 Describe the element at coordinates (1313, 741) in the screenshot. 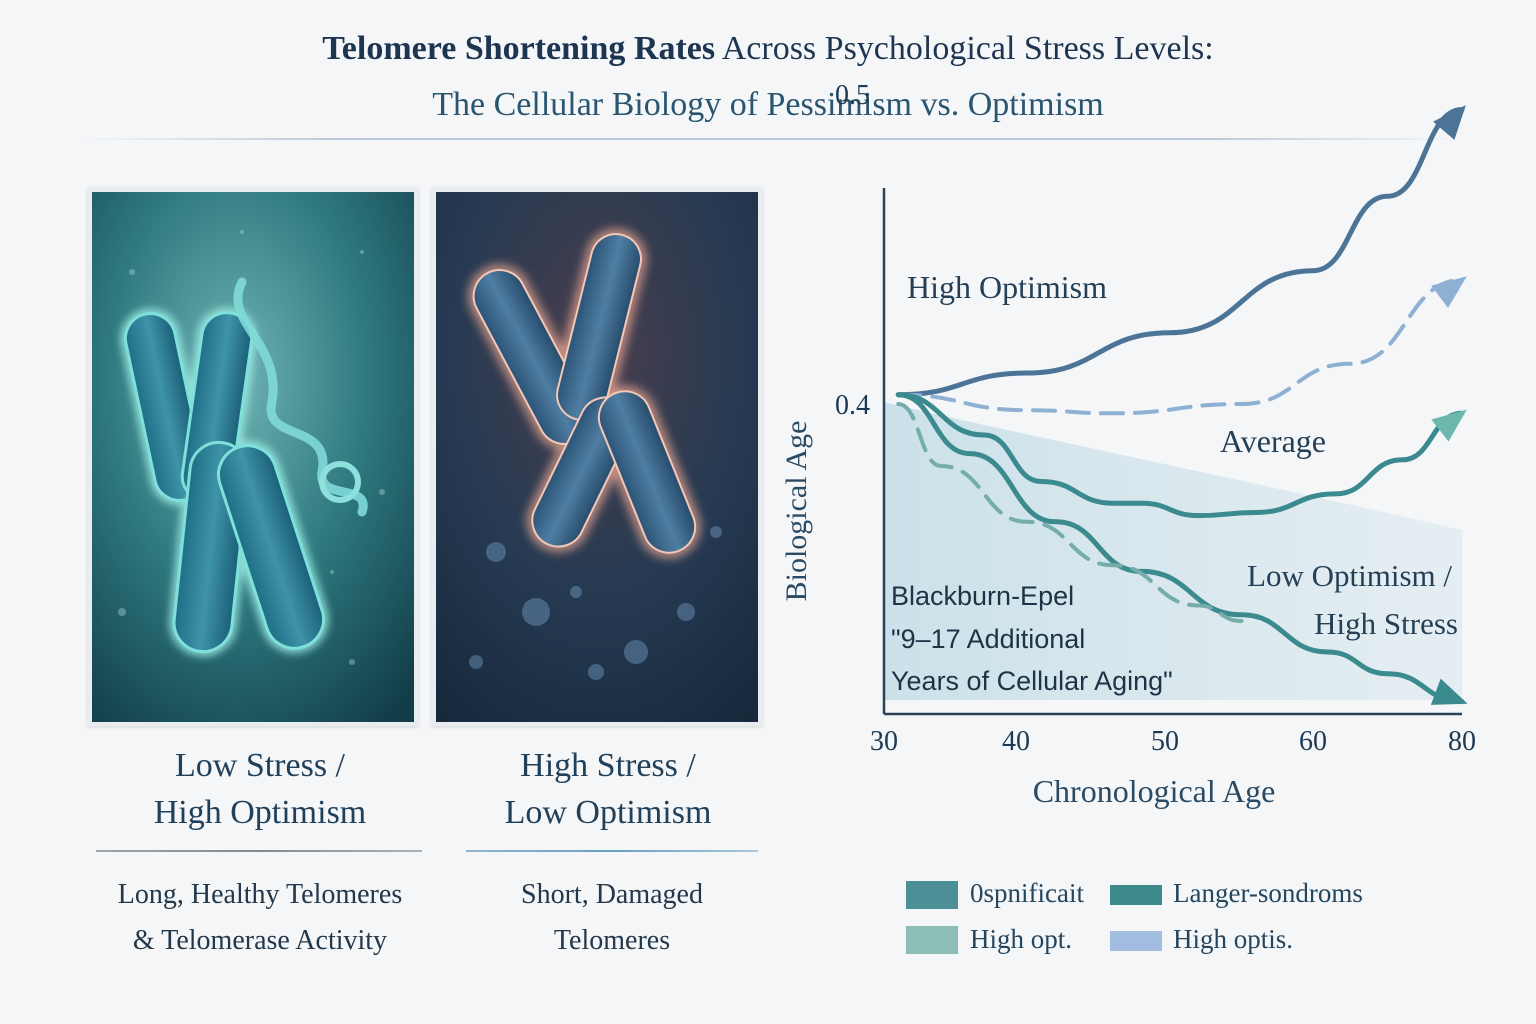

I see `x-tick-label: 60` at that location.